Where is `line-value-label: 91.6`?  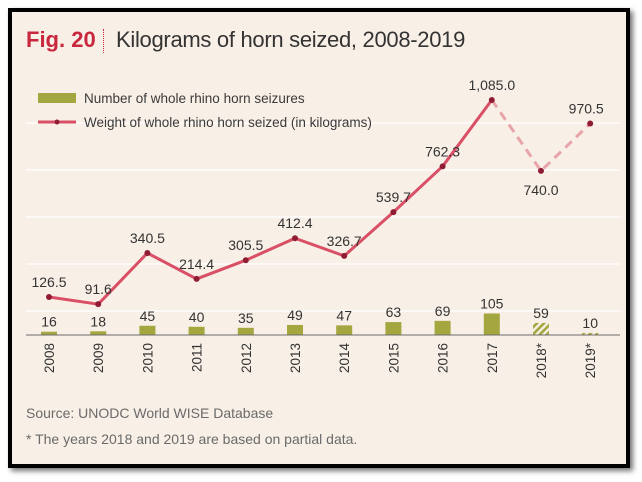 line-value-label: 91.6 is located at coordinates (98, 289).